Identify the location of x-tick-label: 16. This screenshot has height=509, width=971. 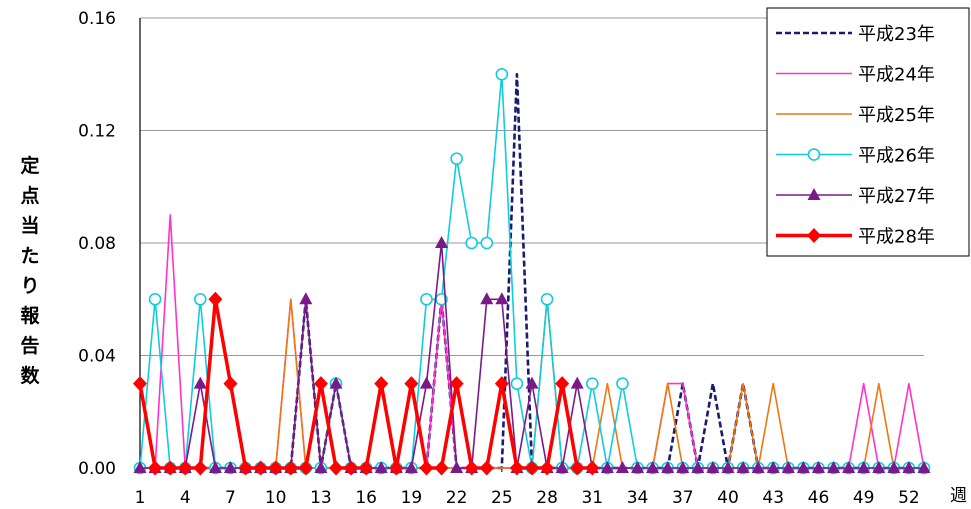
(366, 498).